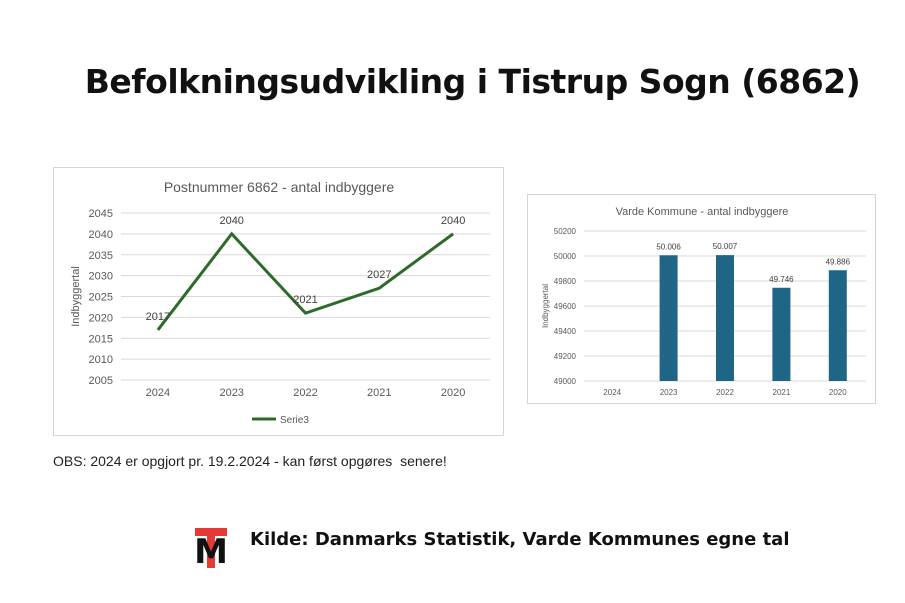 The width and height of the screenshot is (905, 603). Describe the element at coordinates (101, 360) in the screenshot. I see `line-y-tick-label: 2010` at that location.